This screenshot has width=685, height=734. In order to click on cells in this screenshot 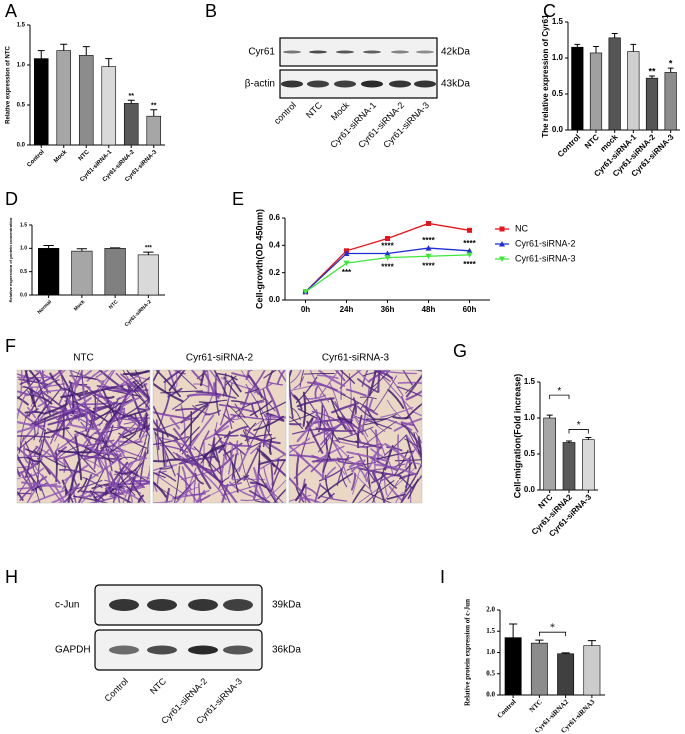, I will do `click(83, 436)`.